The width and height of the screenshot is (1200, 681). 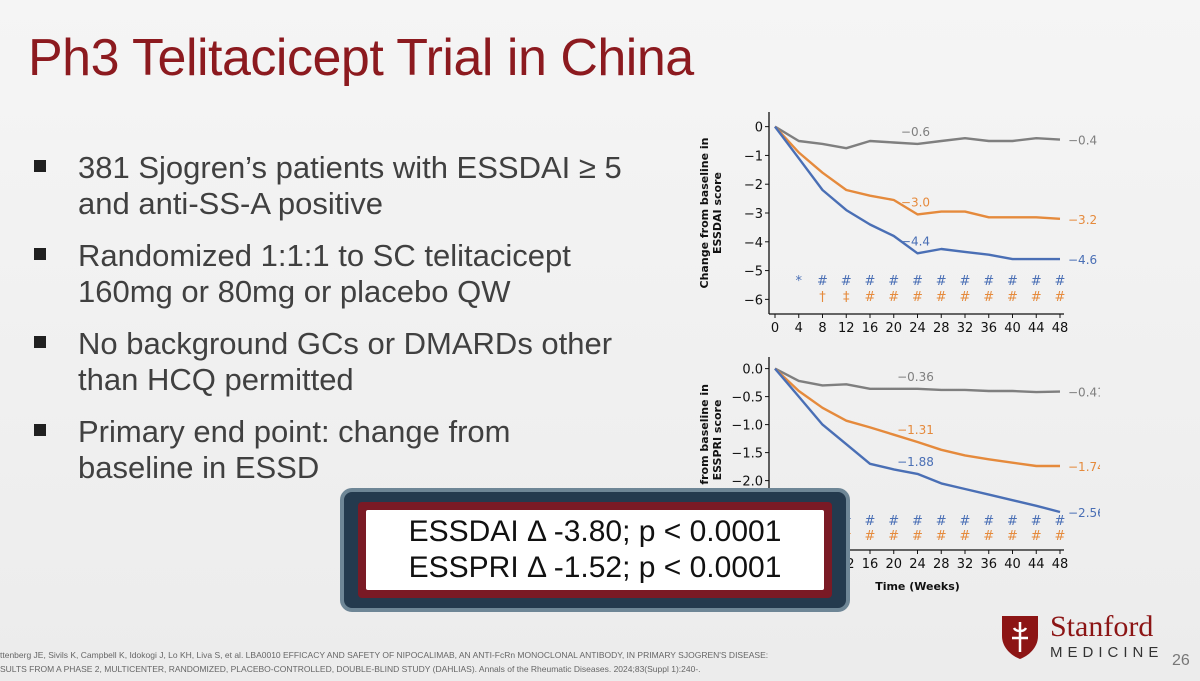 What do you see at coordinates (1082, 260) in the screenshot?
I see `end-label-160mg: −4.6` at bounding box center [1082, 260].